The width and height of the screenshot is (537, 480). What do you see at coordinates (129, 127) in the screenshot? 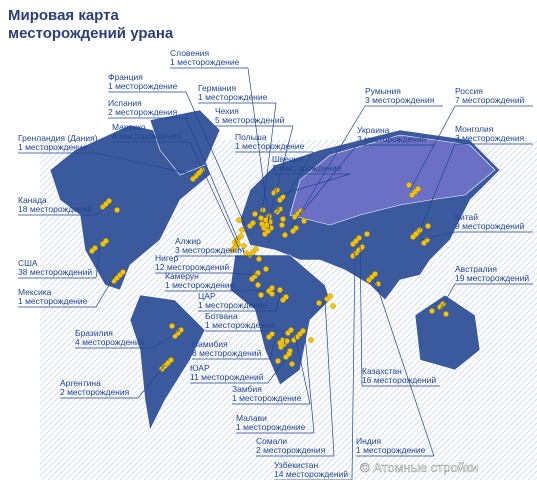
I see `country-name: Марокко` at bounding box center [129, 127].